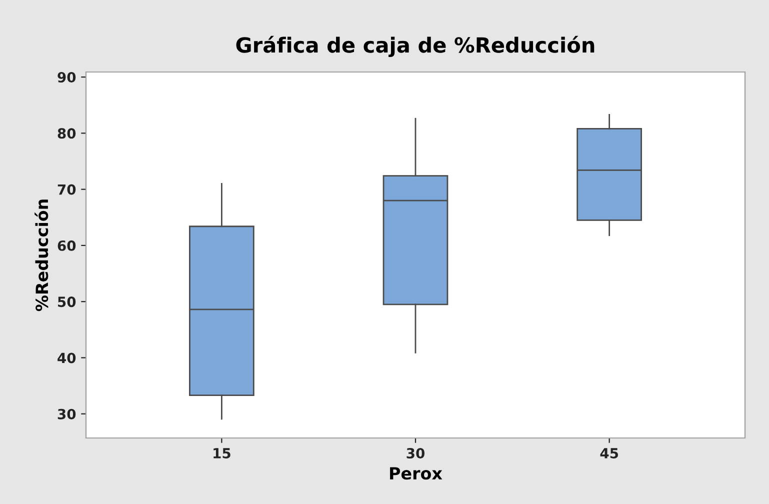  What do you see at coordinates (41, 256) in the screenshot?
I see `y-axis-title: %Reducción` at bounding box center [41, 256].